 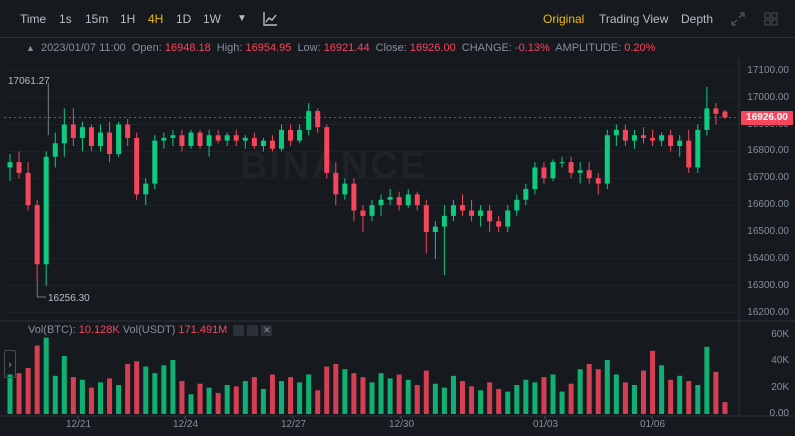 What do you see at coordinates (768, 151) in the screenshot?
I see `price-tick-label: 16800.00` at bounding box center [768, 151].